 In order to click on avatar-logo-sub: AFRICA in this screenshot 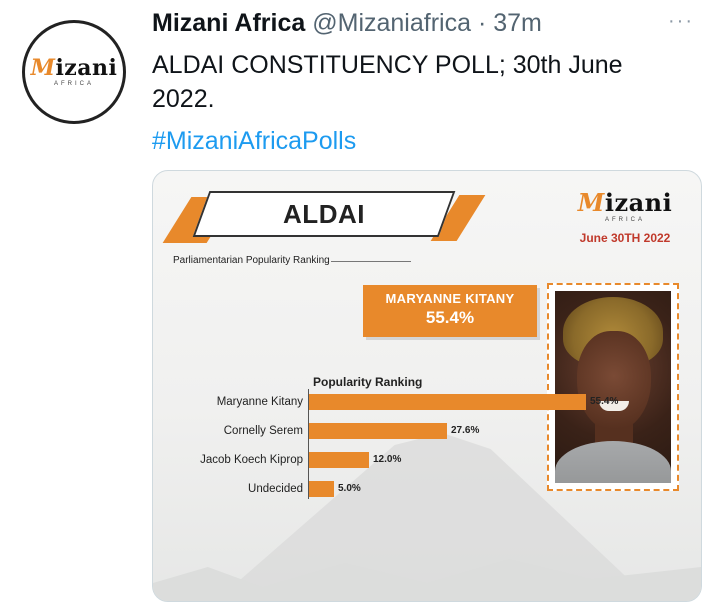, I will do `click(73, 84)`.